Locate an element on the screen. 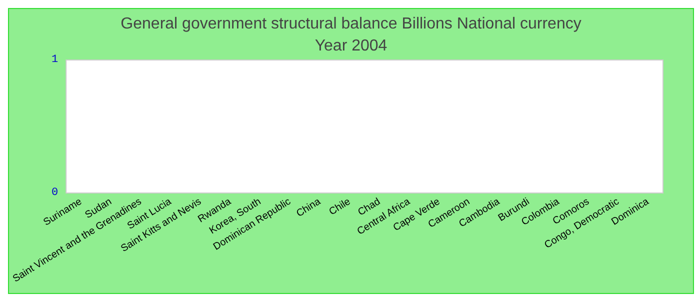 The image size is (700, 300). x-tick-label: Chile is located at coordinates (340, 207).